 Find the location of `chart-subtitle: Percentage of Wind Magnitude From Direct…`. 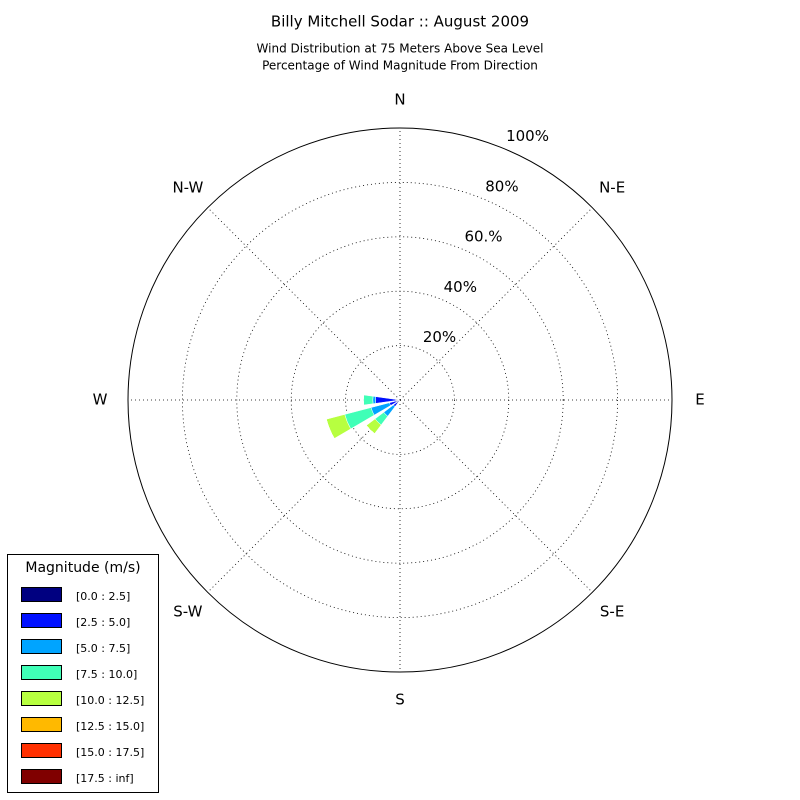

chart-subtitle: Percentage of Wind Magnitude From Direct… is located at coordinates (400, 66).